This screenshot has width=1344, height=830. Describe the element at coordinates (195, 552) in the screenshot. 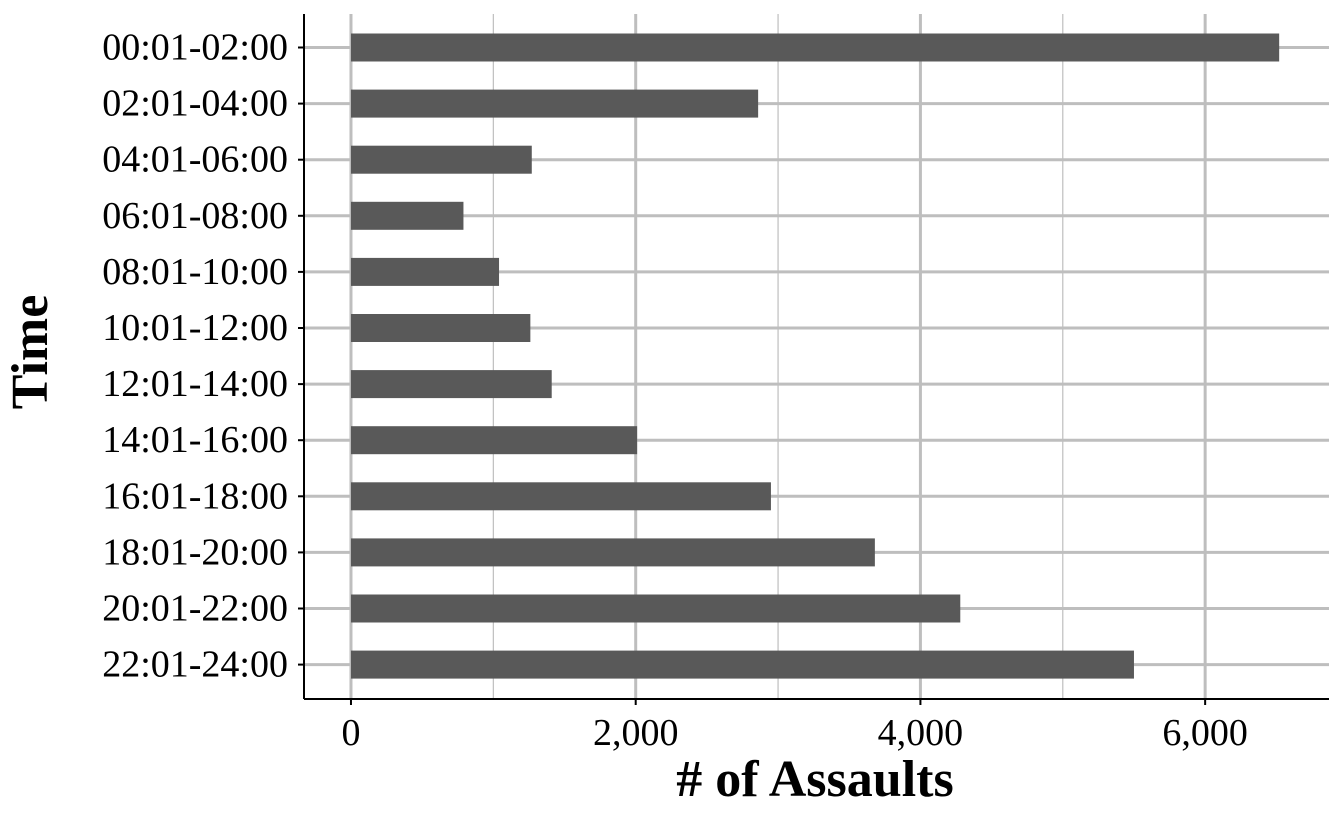

I see `y-tick-label: 18:01-20:00` at that location.